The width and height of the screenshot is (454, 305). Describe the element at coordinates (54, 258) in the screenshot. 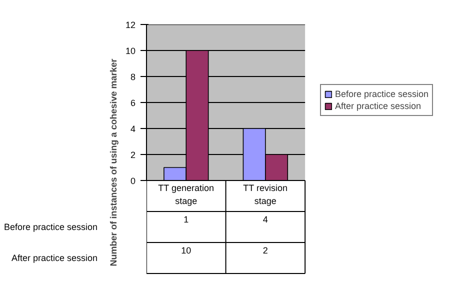

I see `text: After practice session` at that location.